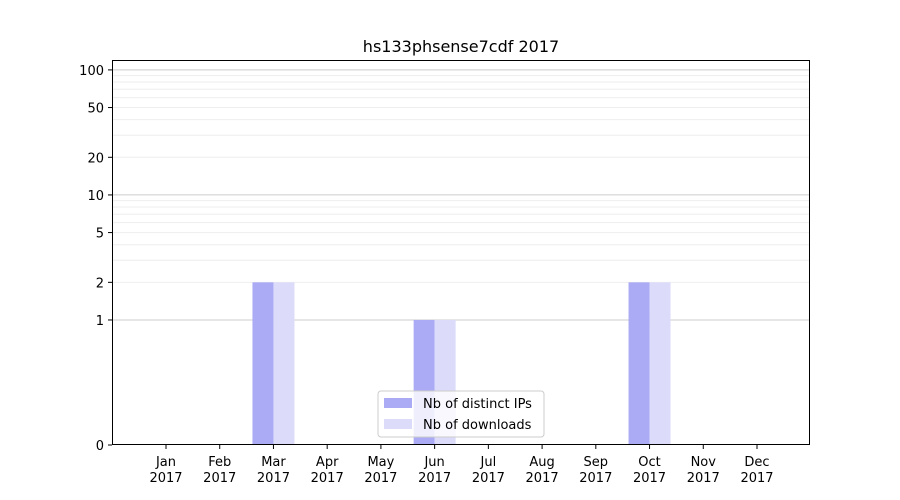  Describe the element at coordinates (477, 425) in the screenshot. I see `legend-label: Nb of downloads` at that location.